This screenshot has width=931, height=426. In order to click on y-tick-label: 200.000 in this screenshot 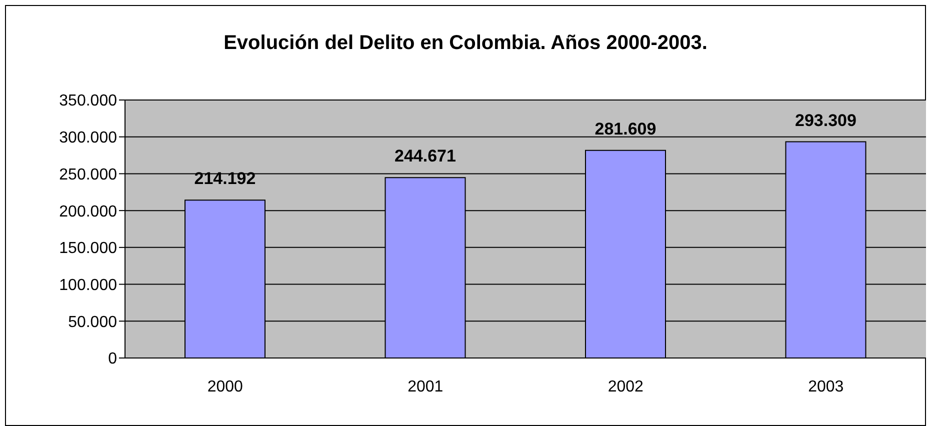, I will do `click(88, 211)`.